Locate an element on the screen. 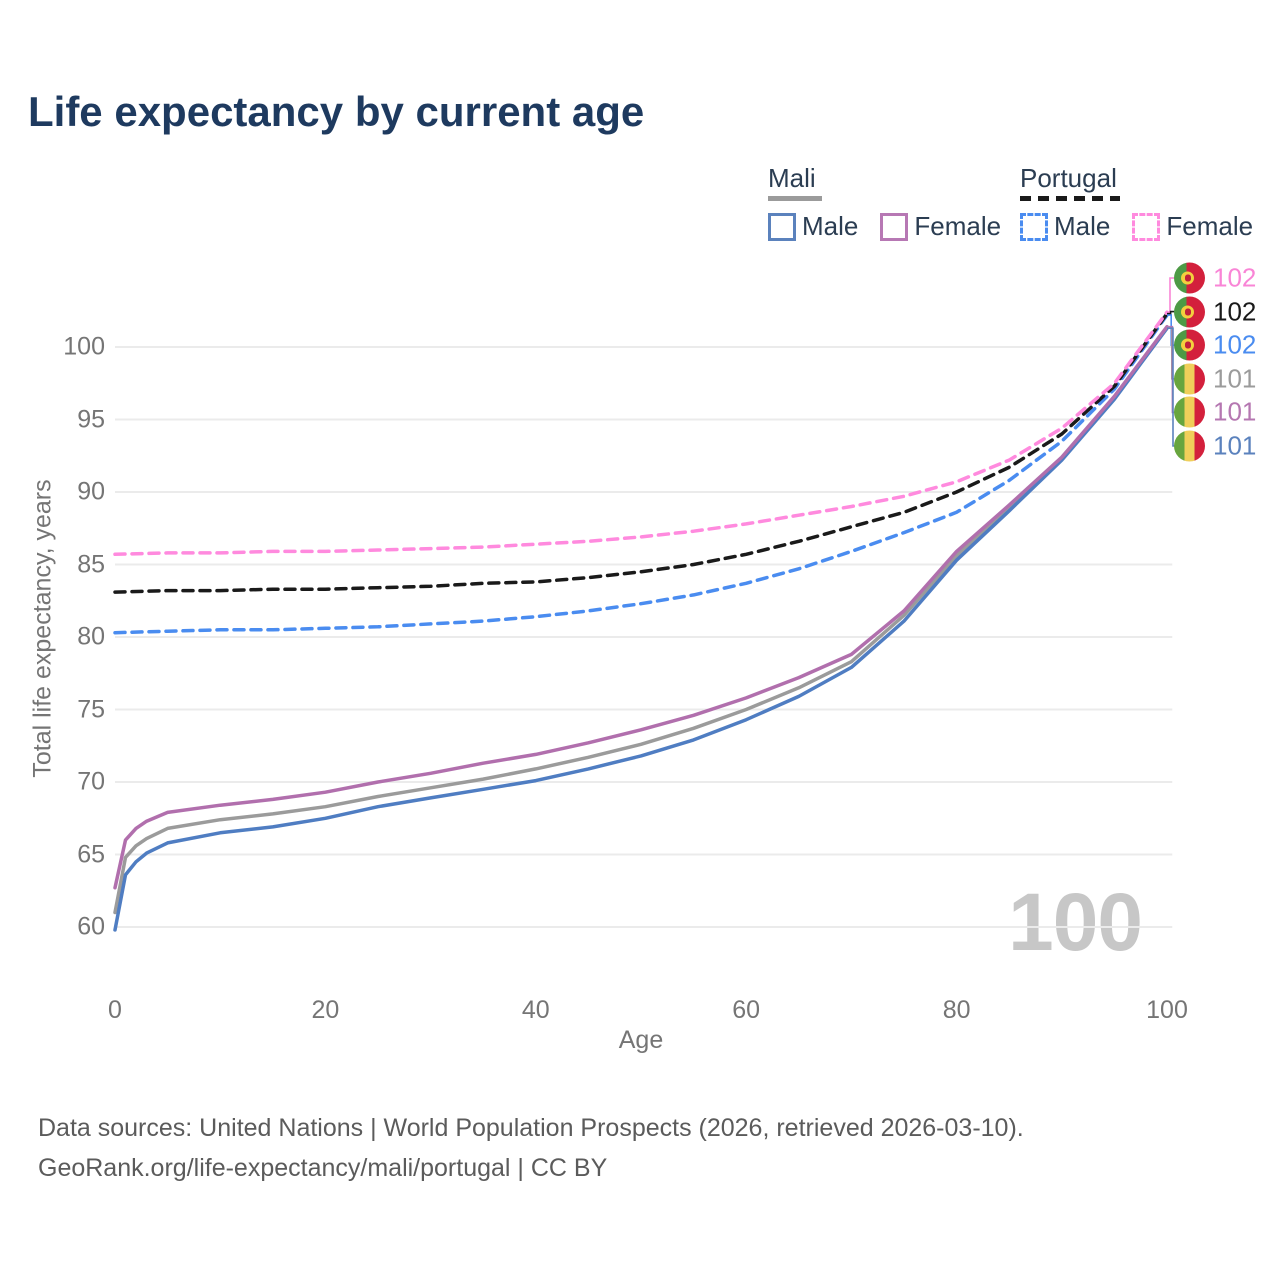 Image resolution: width=1280 pixels, height=1280 pixels. x-tick-label: 20 is located at coordinates (325, 1010).